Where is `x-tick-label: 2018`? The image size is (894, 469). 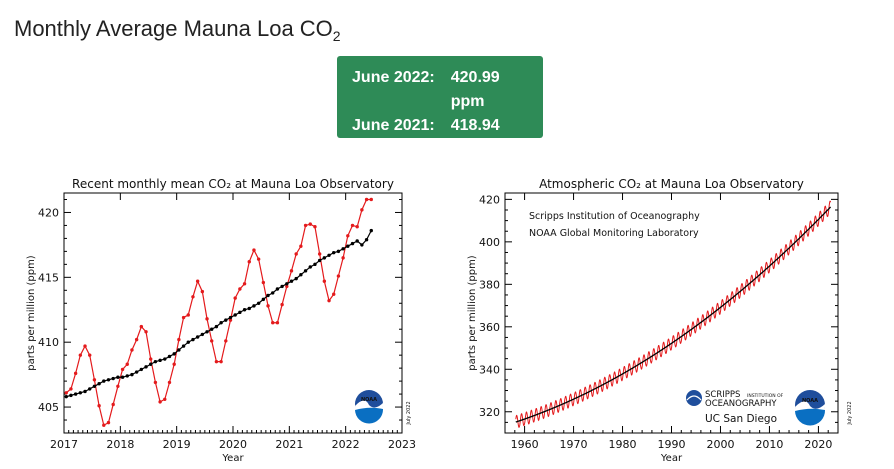
x-tick-label: 2018 is located at coordinates (120, 444).